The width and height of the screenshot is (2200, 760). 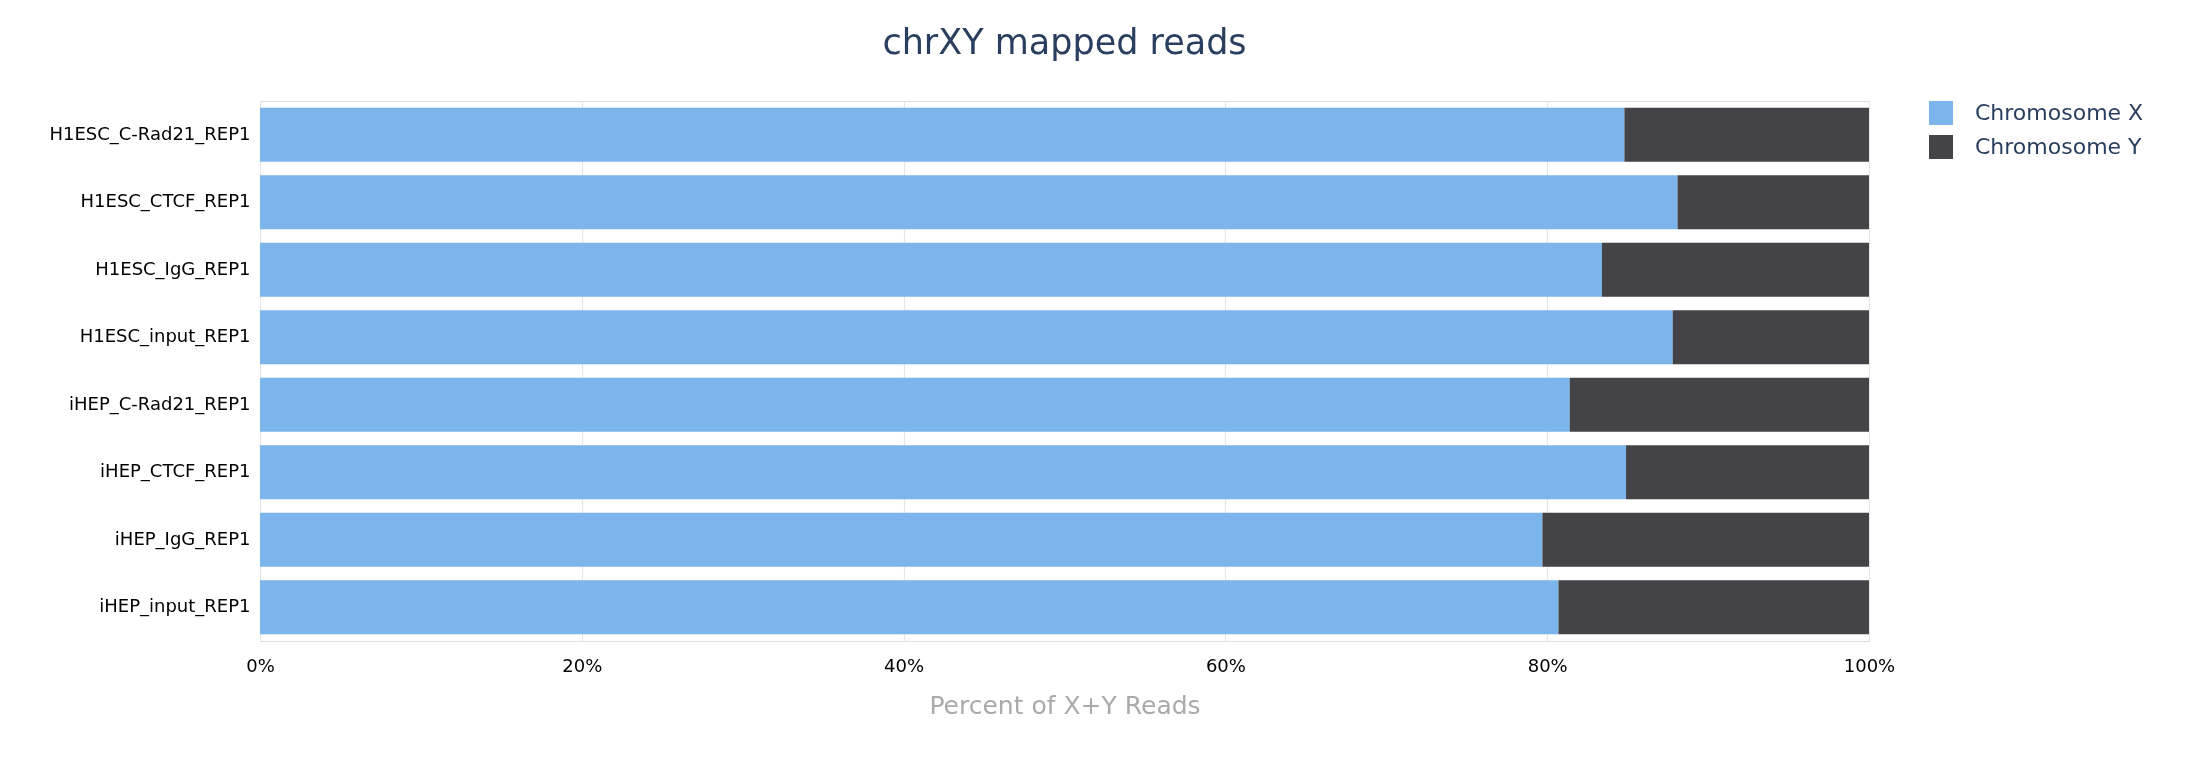 What do you see at coordinates (1869, 665) in the screenshot?
I see `x-tick-label: 100%` at bounding box center [1869, 665].